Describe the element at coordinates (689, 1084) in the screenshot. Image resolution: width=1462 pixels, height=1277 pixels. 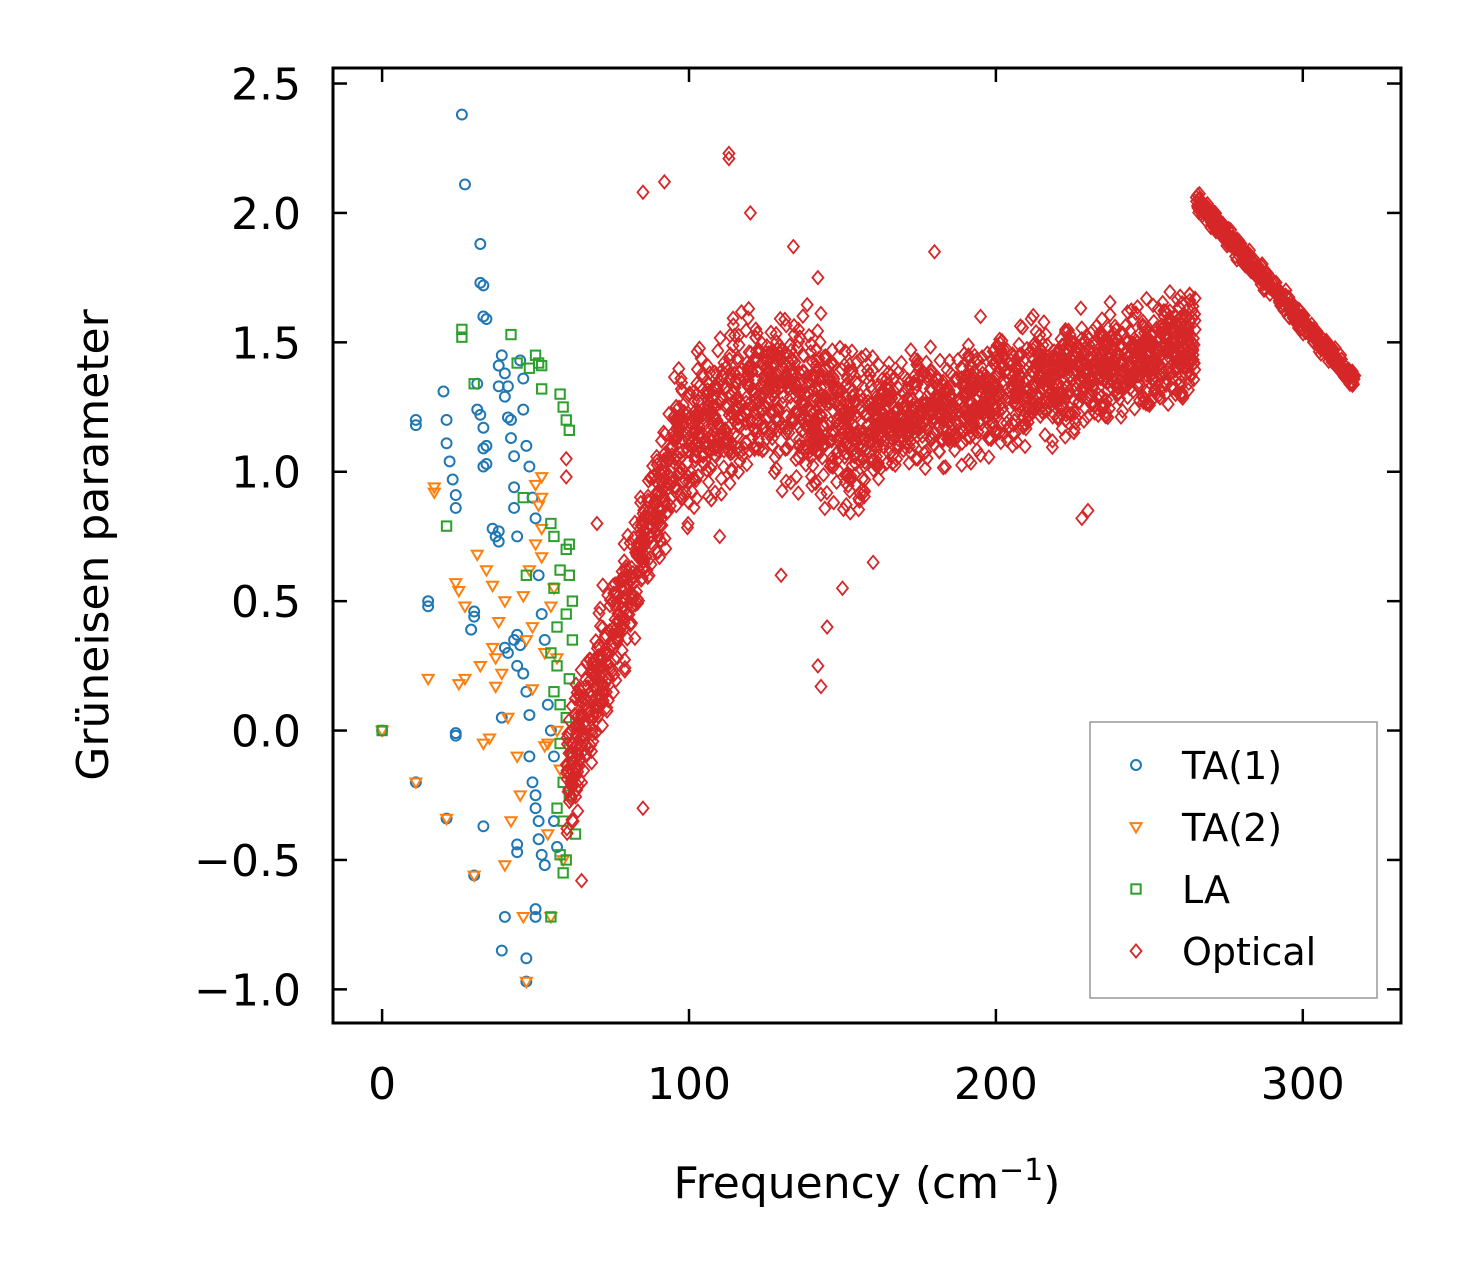
I see `x-tick-label: 100` at that location.